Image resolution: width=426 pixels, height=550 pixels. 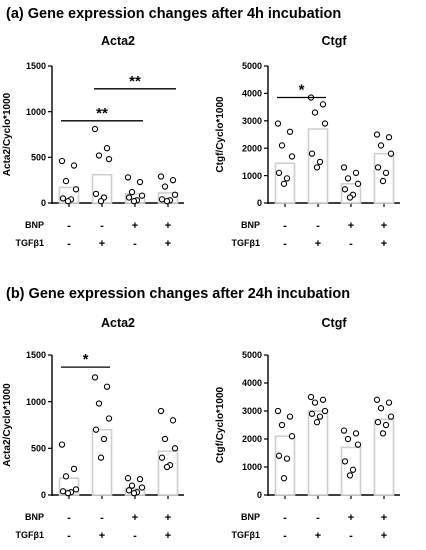 What do you see at coordinates (252, 148) in the screenshot?
I see `y-tick-label: 2000` at bounding box center [252, 148].